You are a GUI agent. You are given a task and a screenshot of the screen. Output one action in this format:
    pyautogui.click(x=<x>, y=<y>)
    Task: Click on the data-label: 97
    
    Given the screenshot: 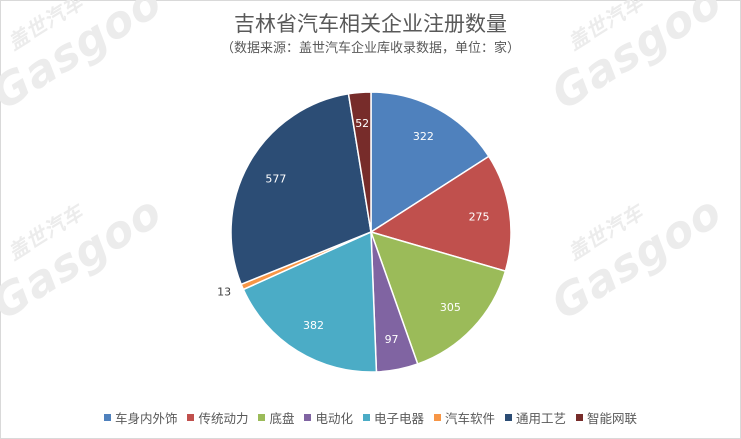 What is the action you would take?
    pyautogui.click(x=392, y=339)
    